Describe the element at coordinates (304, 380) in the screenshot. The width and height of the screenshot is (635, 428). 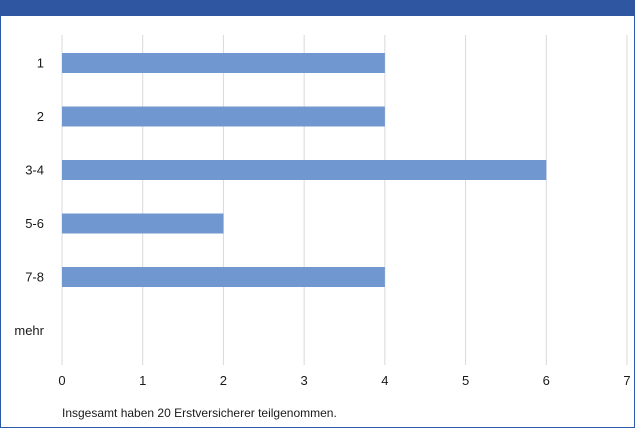
I see `x-tick-label: 3` at that location.